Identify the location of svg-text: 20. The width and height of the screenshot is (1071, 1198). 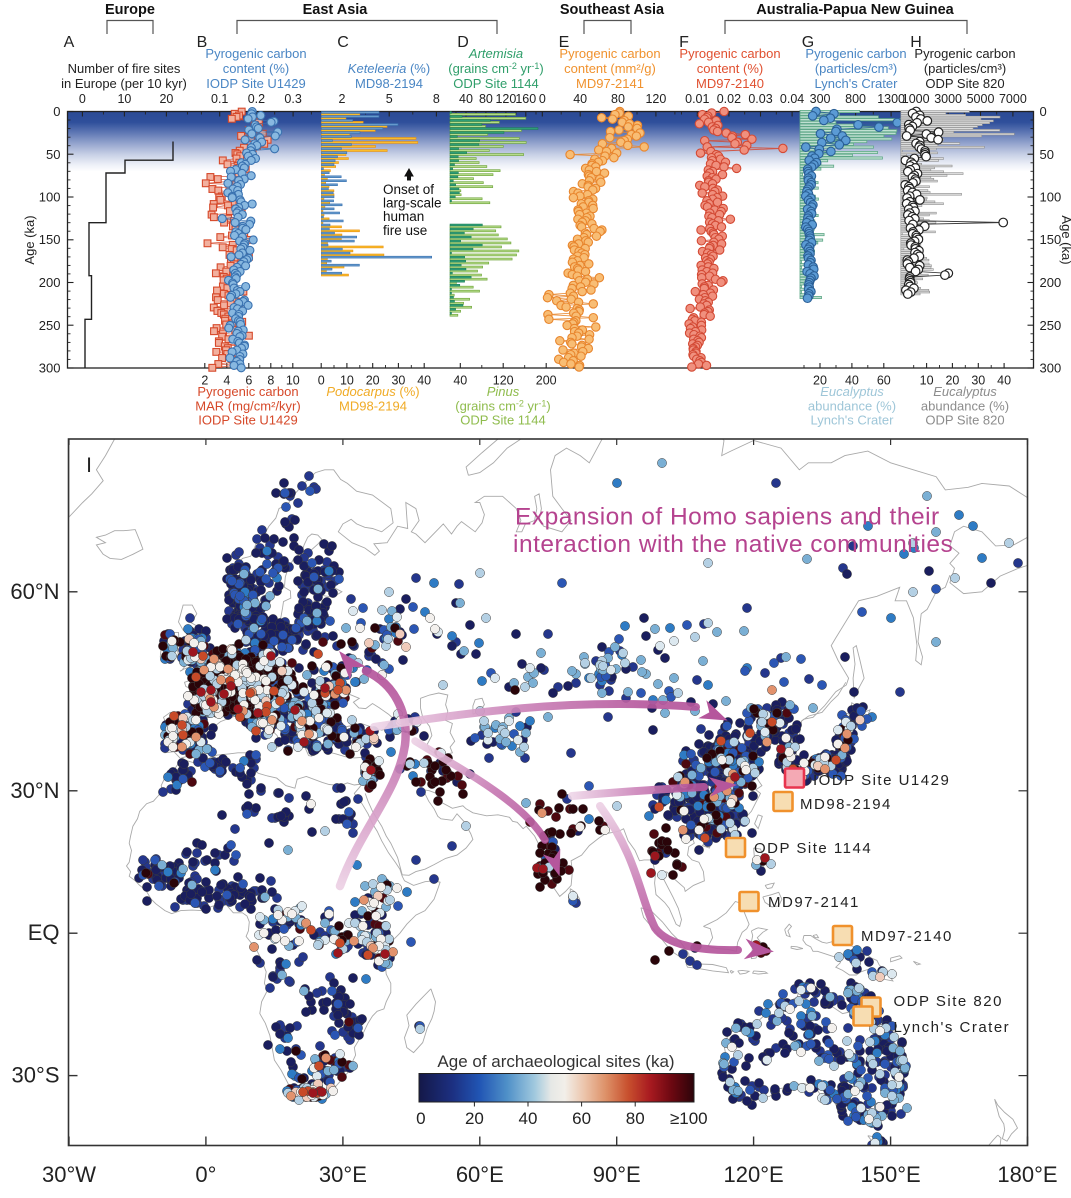
(166, 99).